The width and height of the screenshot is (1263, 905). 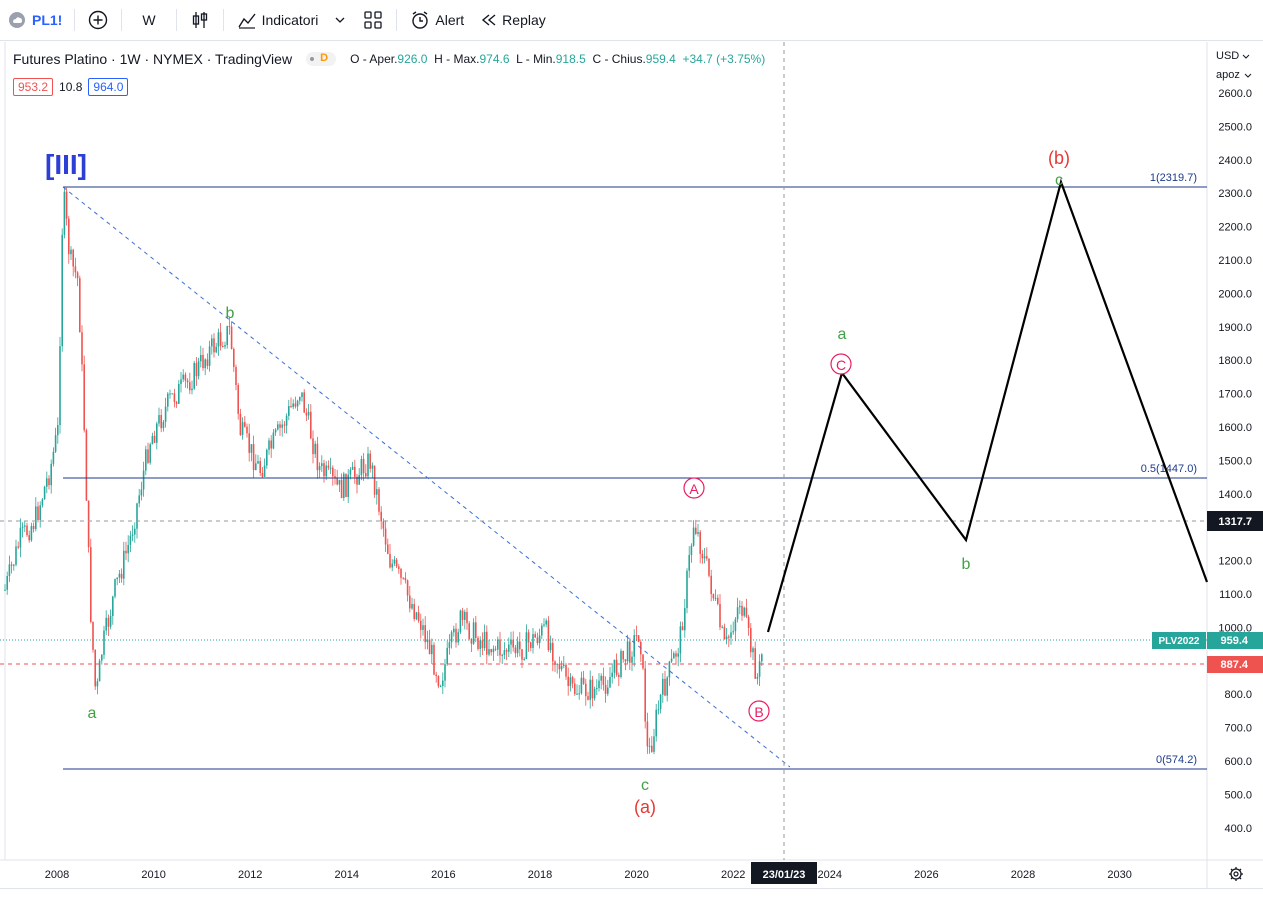 What do you see at coordinates (524, 20) in the screenshot?
I see `replay-label: Replay` at bounding box center [524, 20].